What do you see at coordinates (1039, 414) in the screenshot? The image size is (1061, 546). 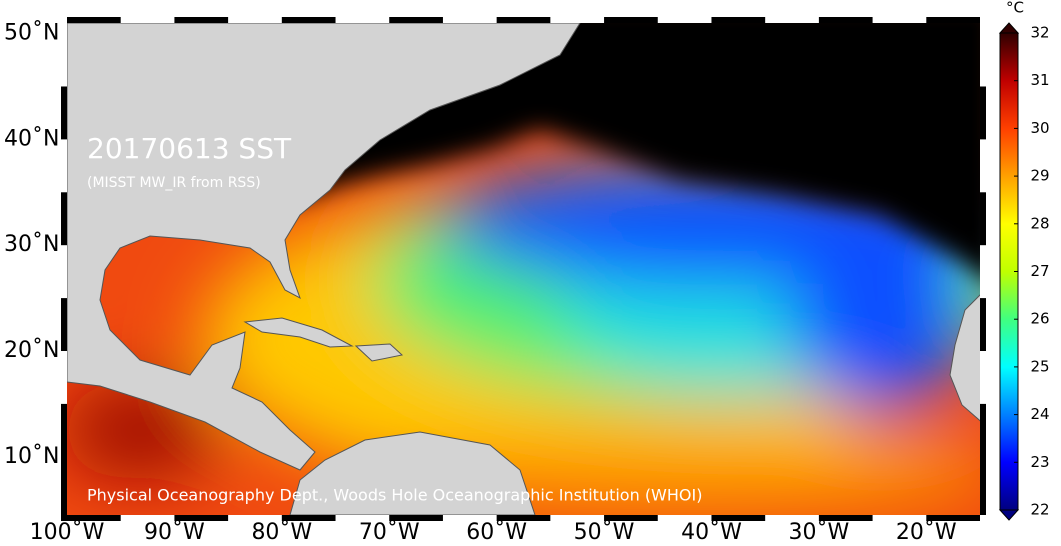 I see `colorbar-tick-label: 24` at bounding box center [1039, 414].